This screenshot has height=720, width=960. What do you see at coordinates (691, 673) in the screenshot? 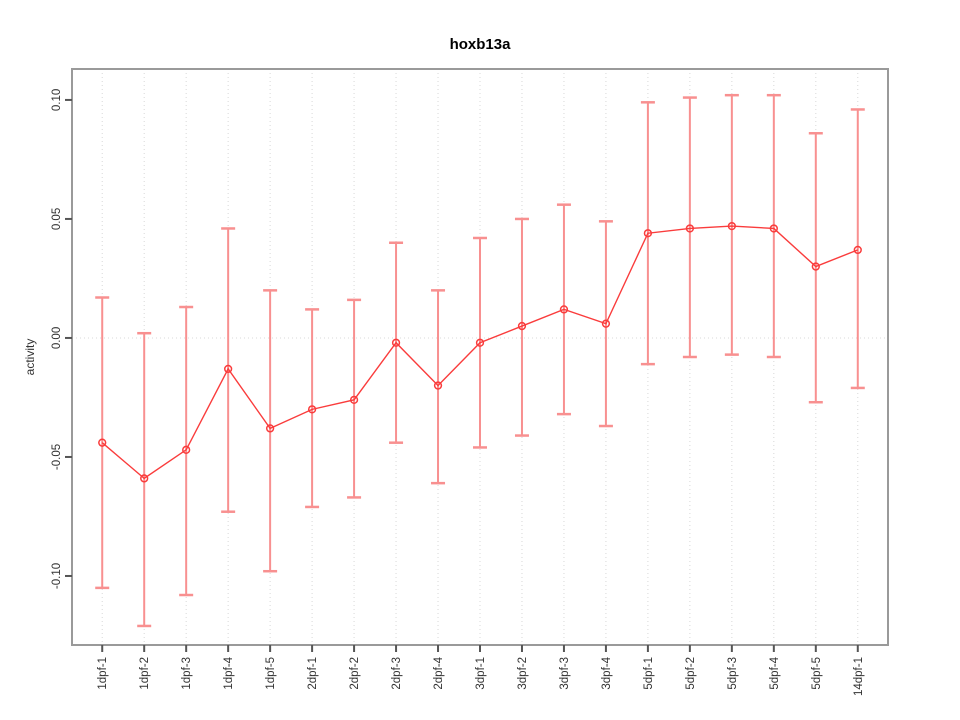
I see `x-tick-label: 5dpf-2` at bounding box center [691, 673].